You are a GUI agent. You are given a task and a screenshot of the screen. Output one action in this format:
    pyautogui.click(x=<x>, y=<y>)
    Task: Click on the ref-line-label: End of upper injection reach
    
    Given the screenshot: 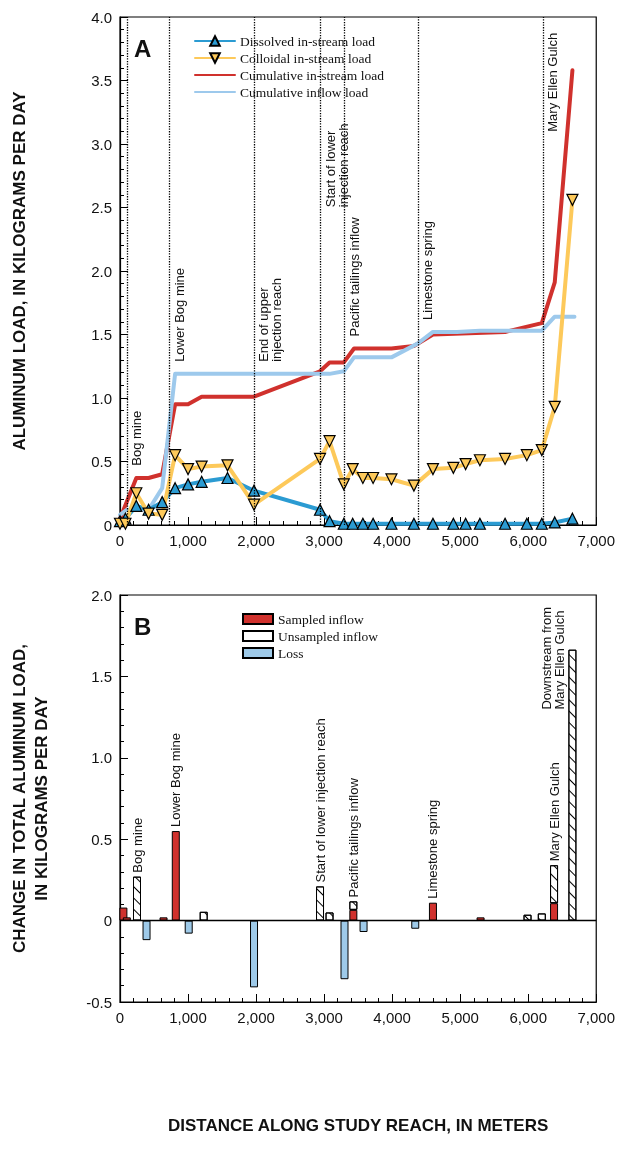 What is the action you would take?
    pyautogui.click(x=270, y=320)
    